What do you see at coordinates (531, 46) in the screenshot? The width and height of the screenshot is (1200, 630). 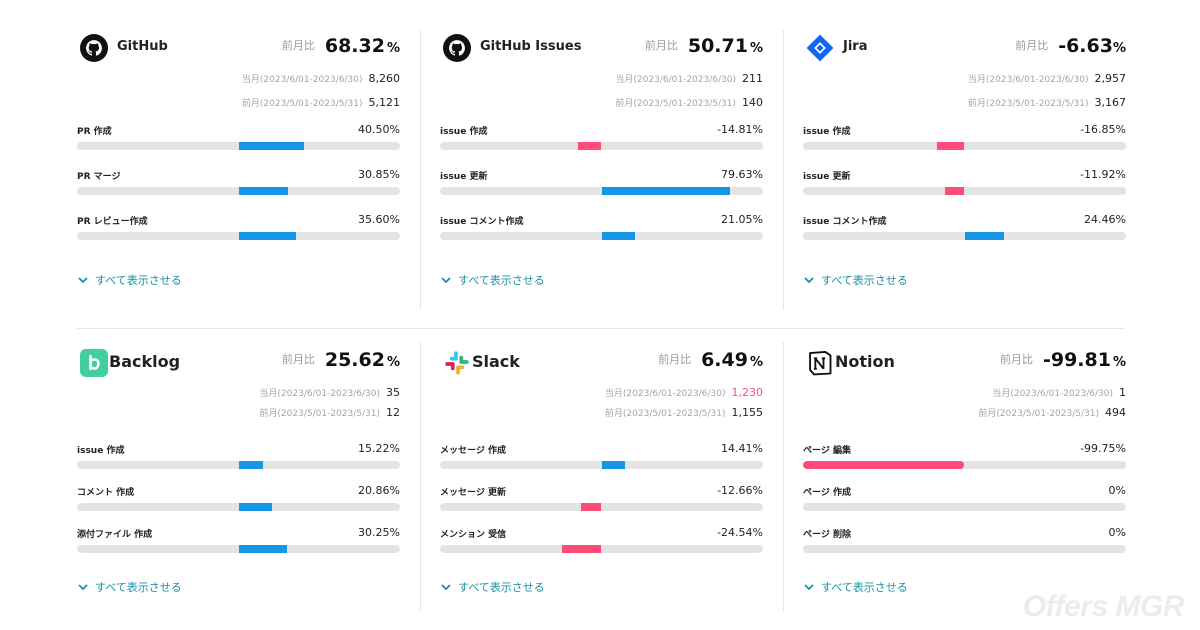 I see `service-name: GitHub Issues` at bounding box center [531, 46].